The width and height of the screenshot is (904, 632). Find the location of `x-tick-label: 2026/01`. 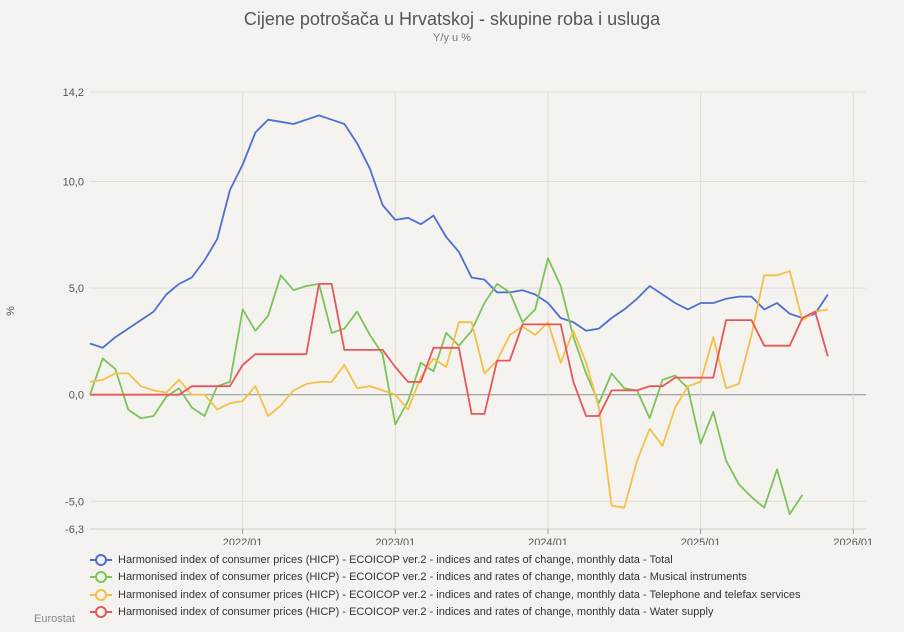

x-tick-label: 2026/01 is located at coordinates (853, 541).